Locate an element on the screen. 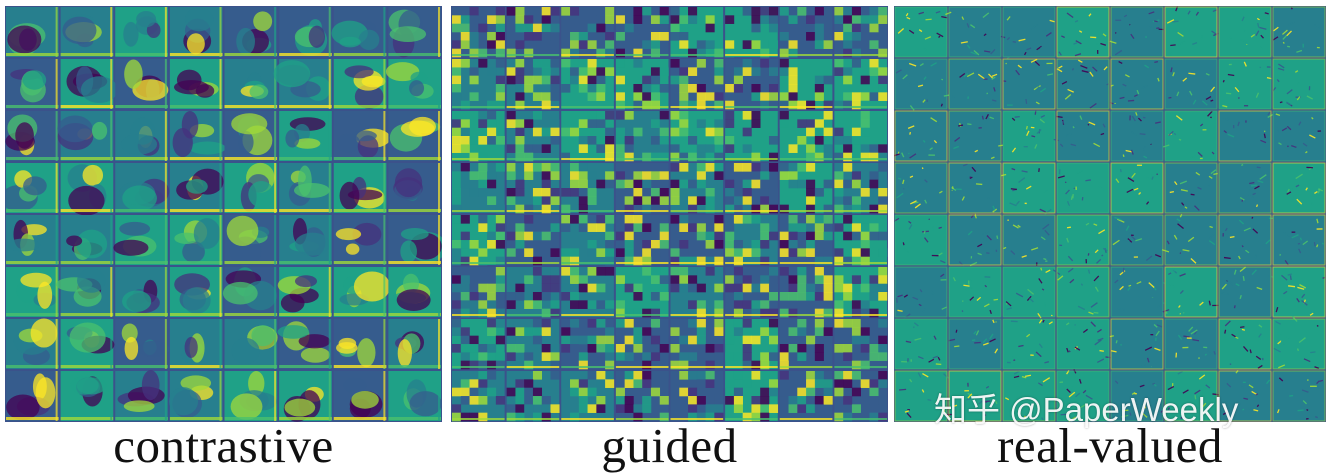  caption-contrastive: contrastive is located at coordinates (223, 446).